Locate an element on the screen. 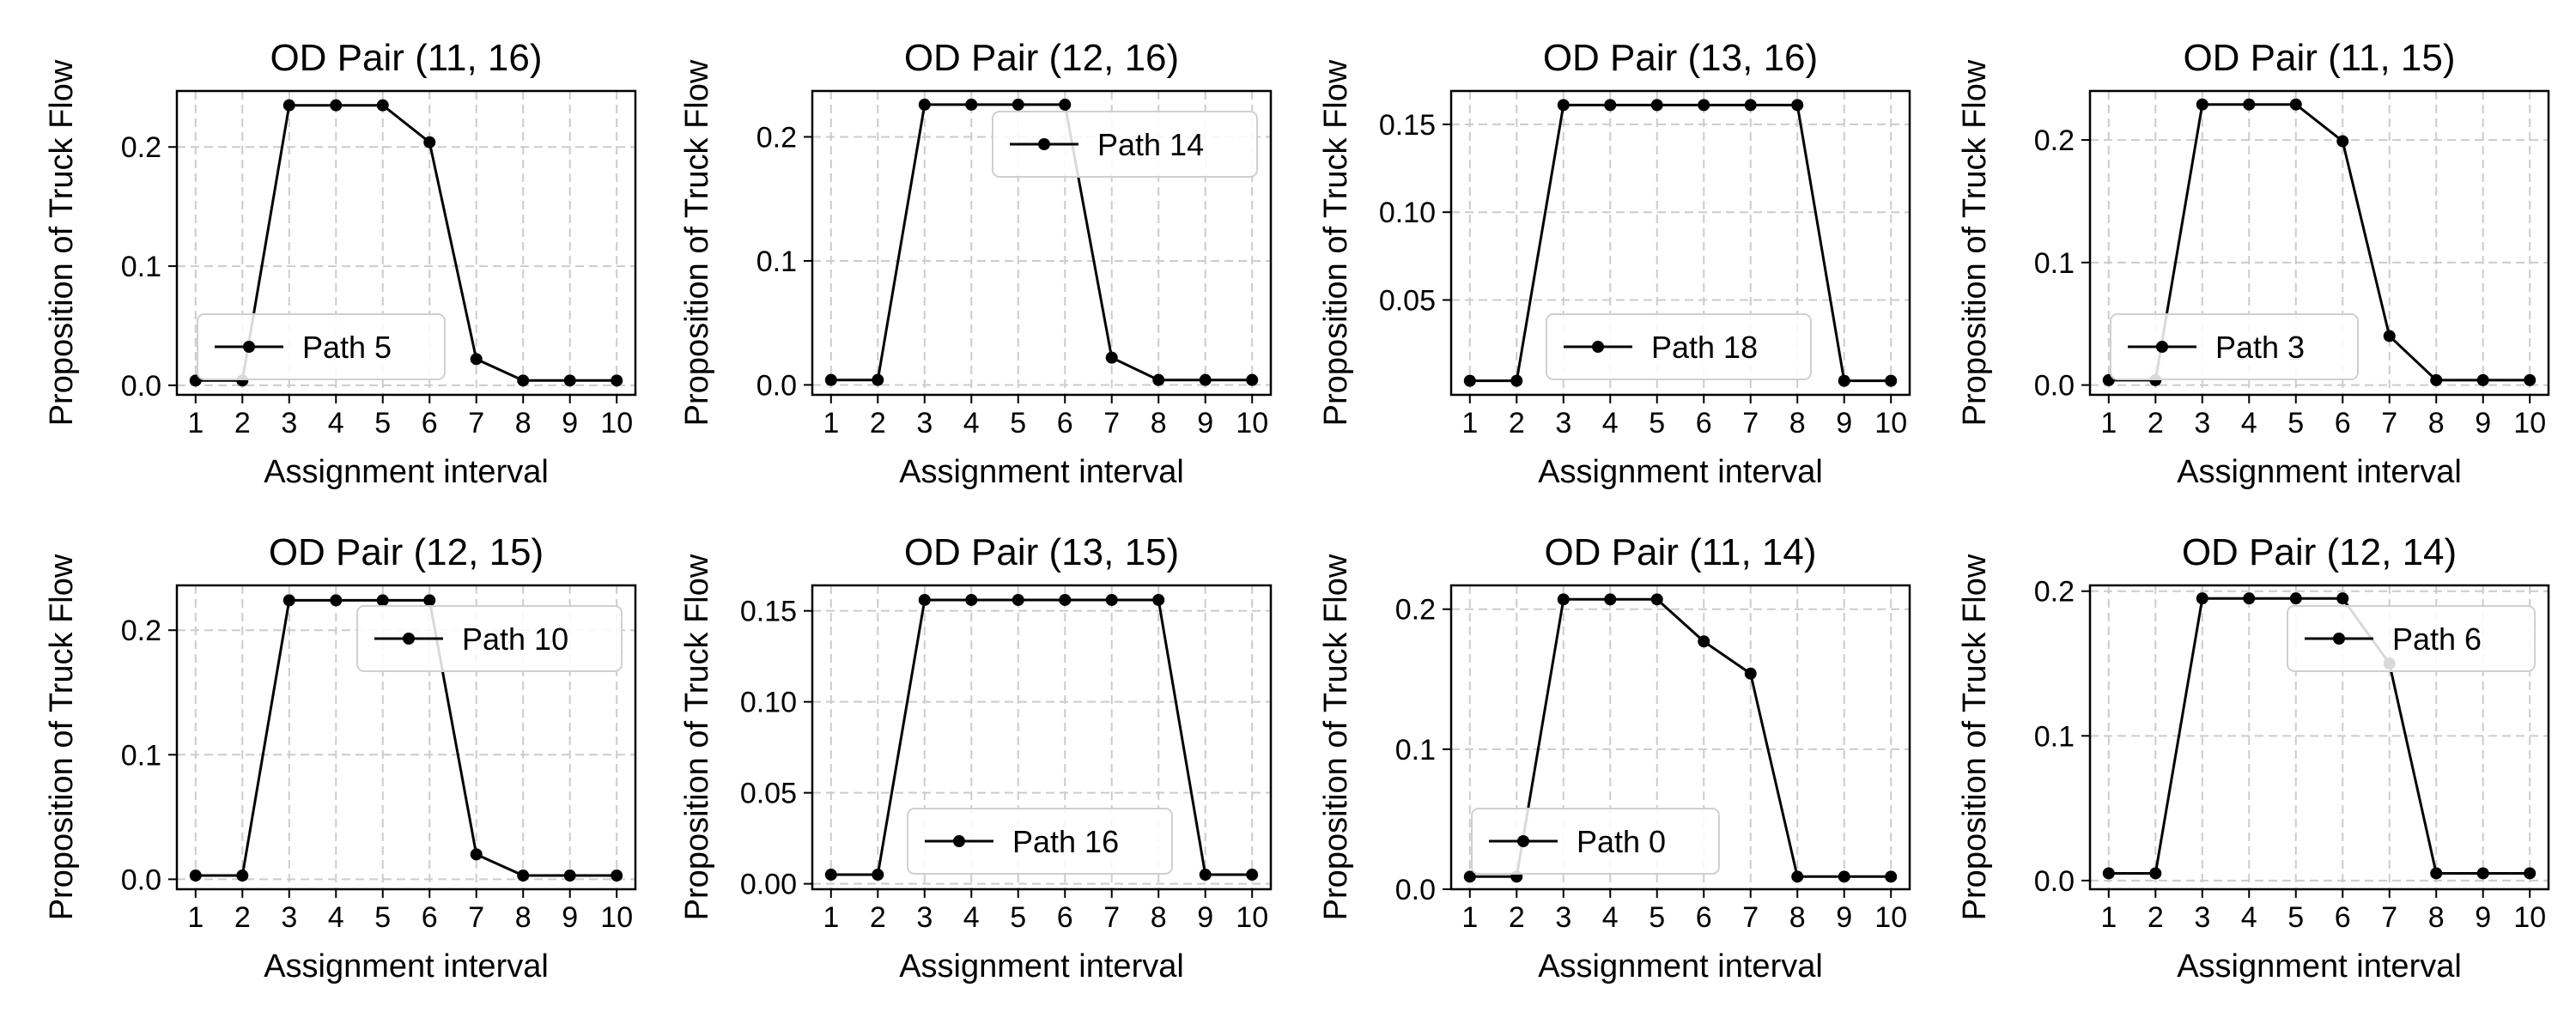 This screenshot has height=1030, width=2576. legend-label: Path 6 is located at coordinates (2437, 639).